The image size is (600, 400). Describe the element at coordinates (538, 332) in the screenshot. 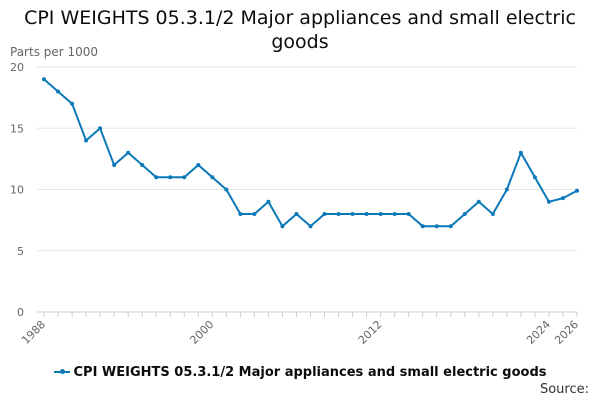

I see `x-tick-label: 2024` at that location.